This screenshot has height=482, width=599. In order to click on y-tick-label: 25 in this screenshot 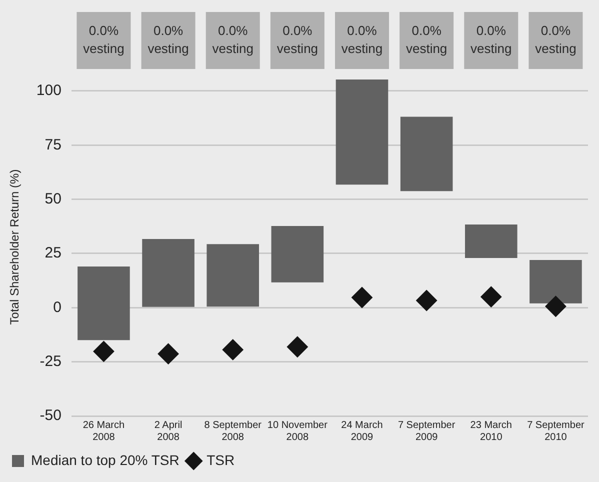, I will do `click(53, 253)`.